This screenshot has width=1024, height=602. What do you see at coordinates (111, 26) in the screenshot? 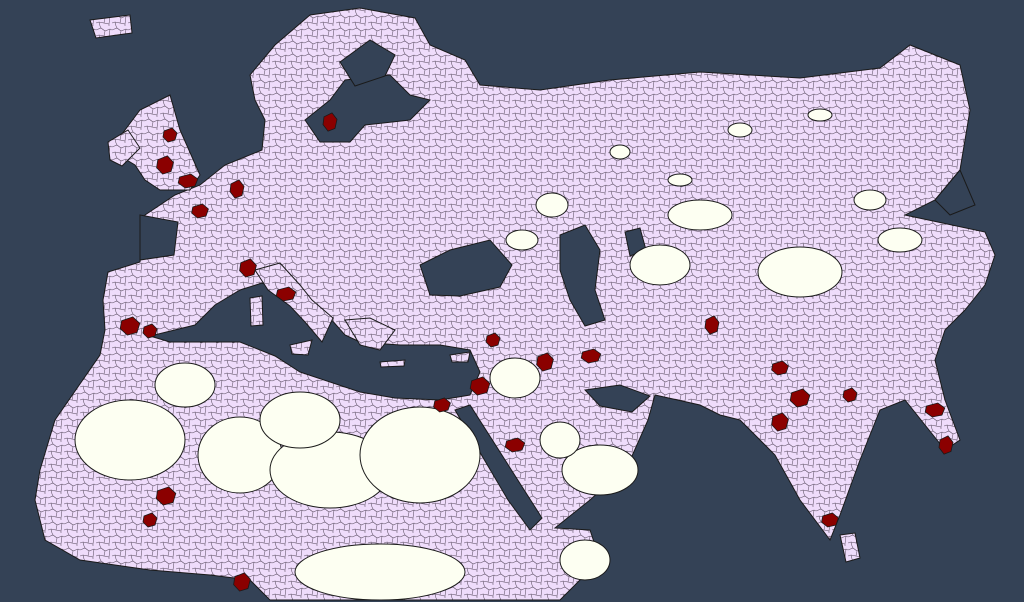
I see `iceland` at bounding box center [111, 26].